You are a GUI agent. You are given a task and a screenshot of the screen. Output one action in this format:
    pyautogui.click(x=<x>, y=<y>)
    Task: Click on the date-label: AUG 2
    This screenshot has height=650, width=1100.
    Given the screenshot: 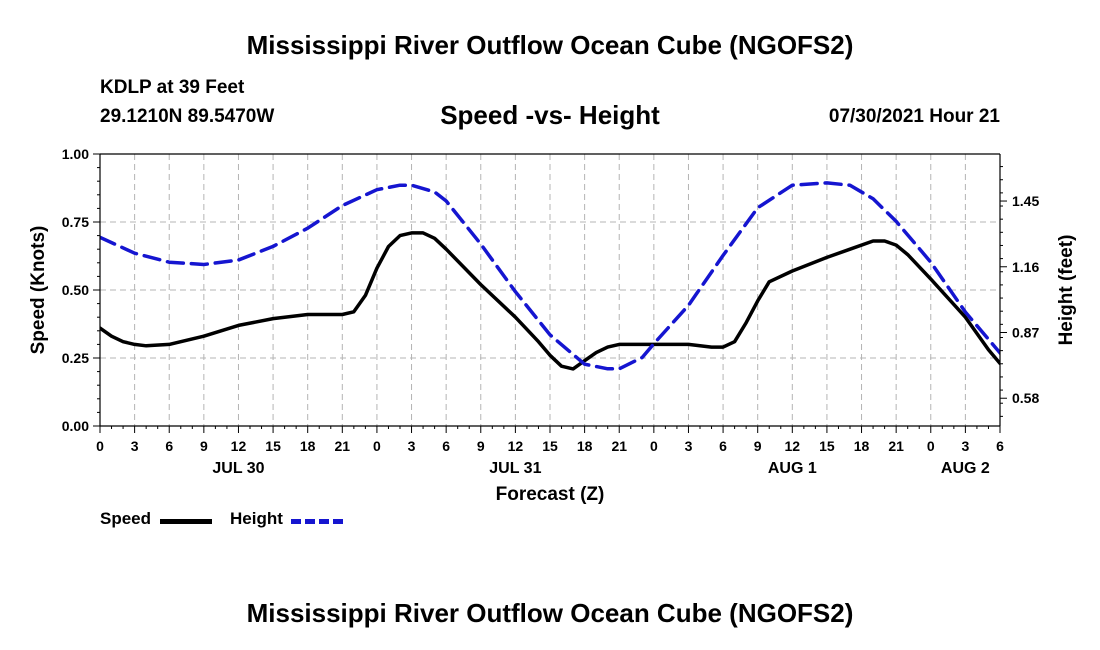 What is the action you would take?
    pyautogui.click(x=965, y=468)
    